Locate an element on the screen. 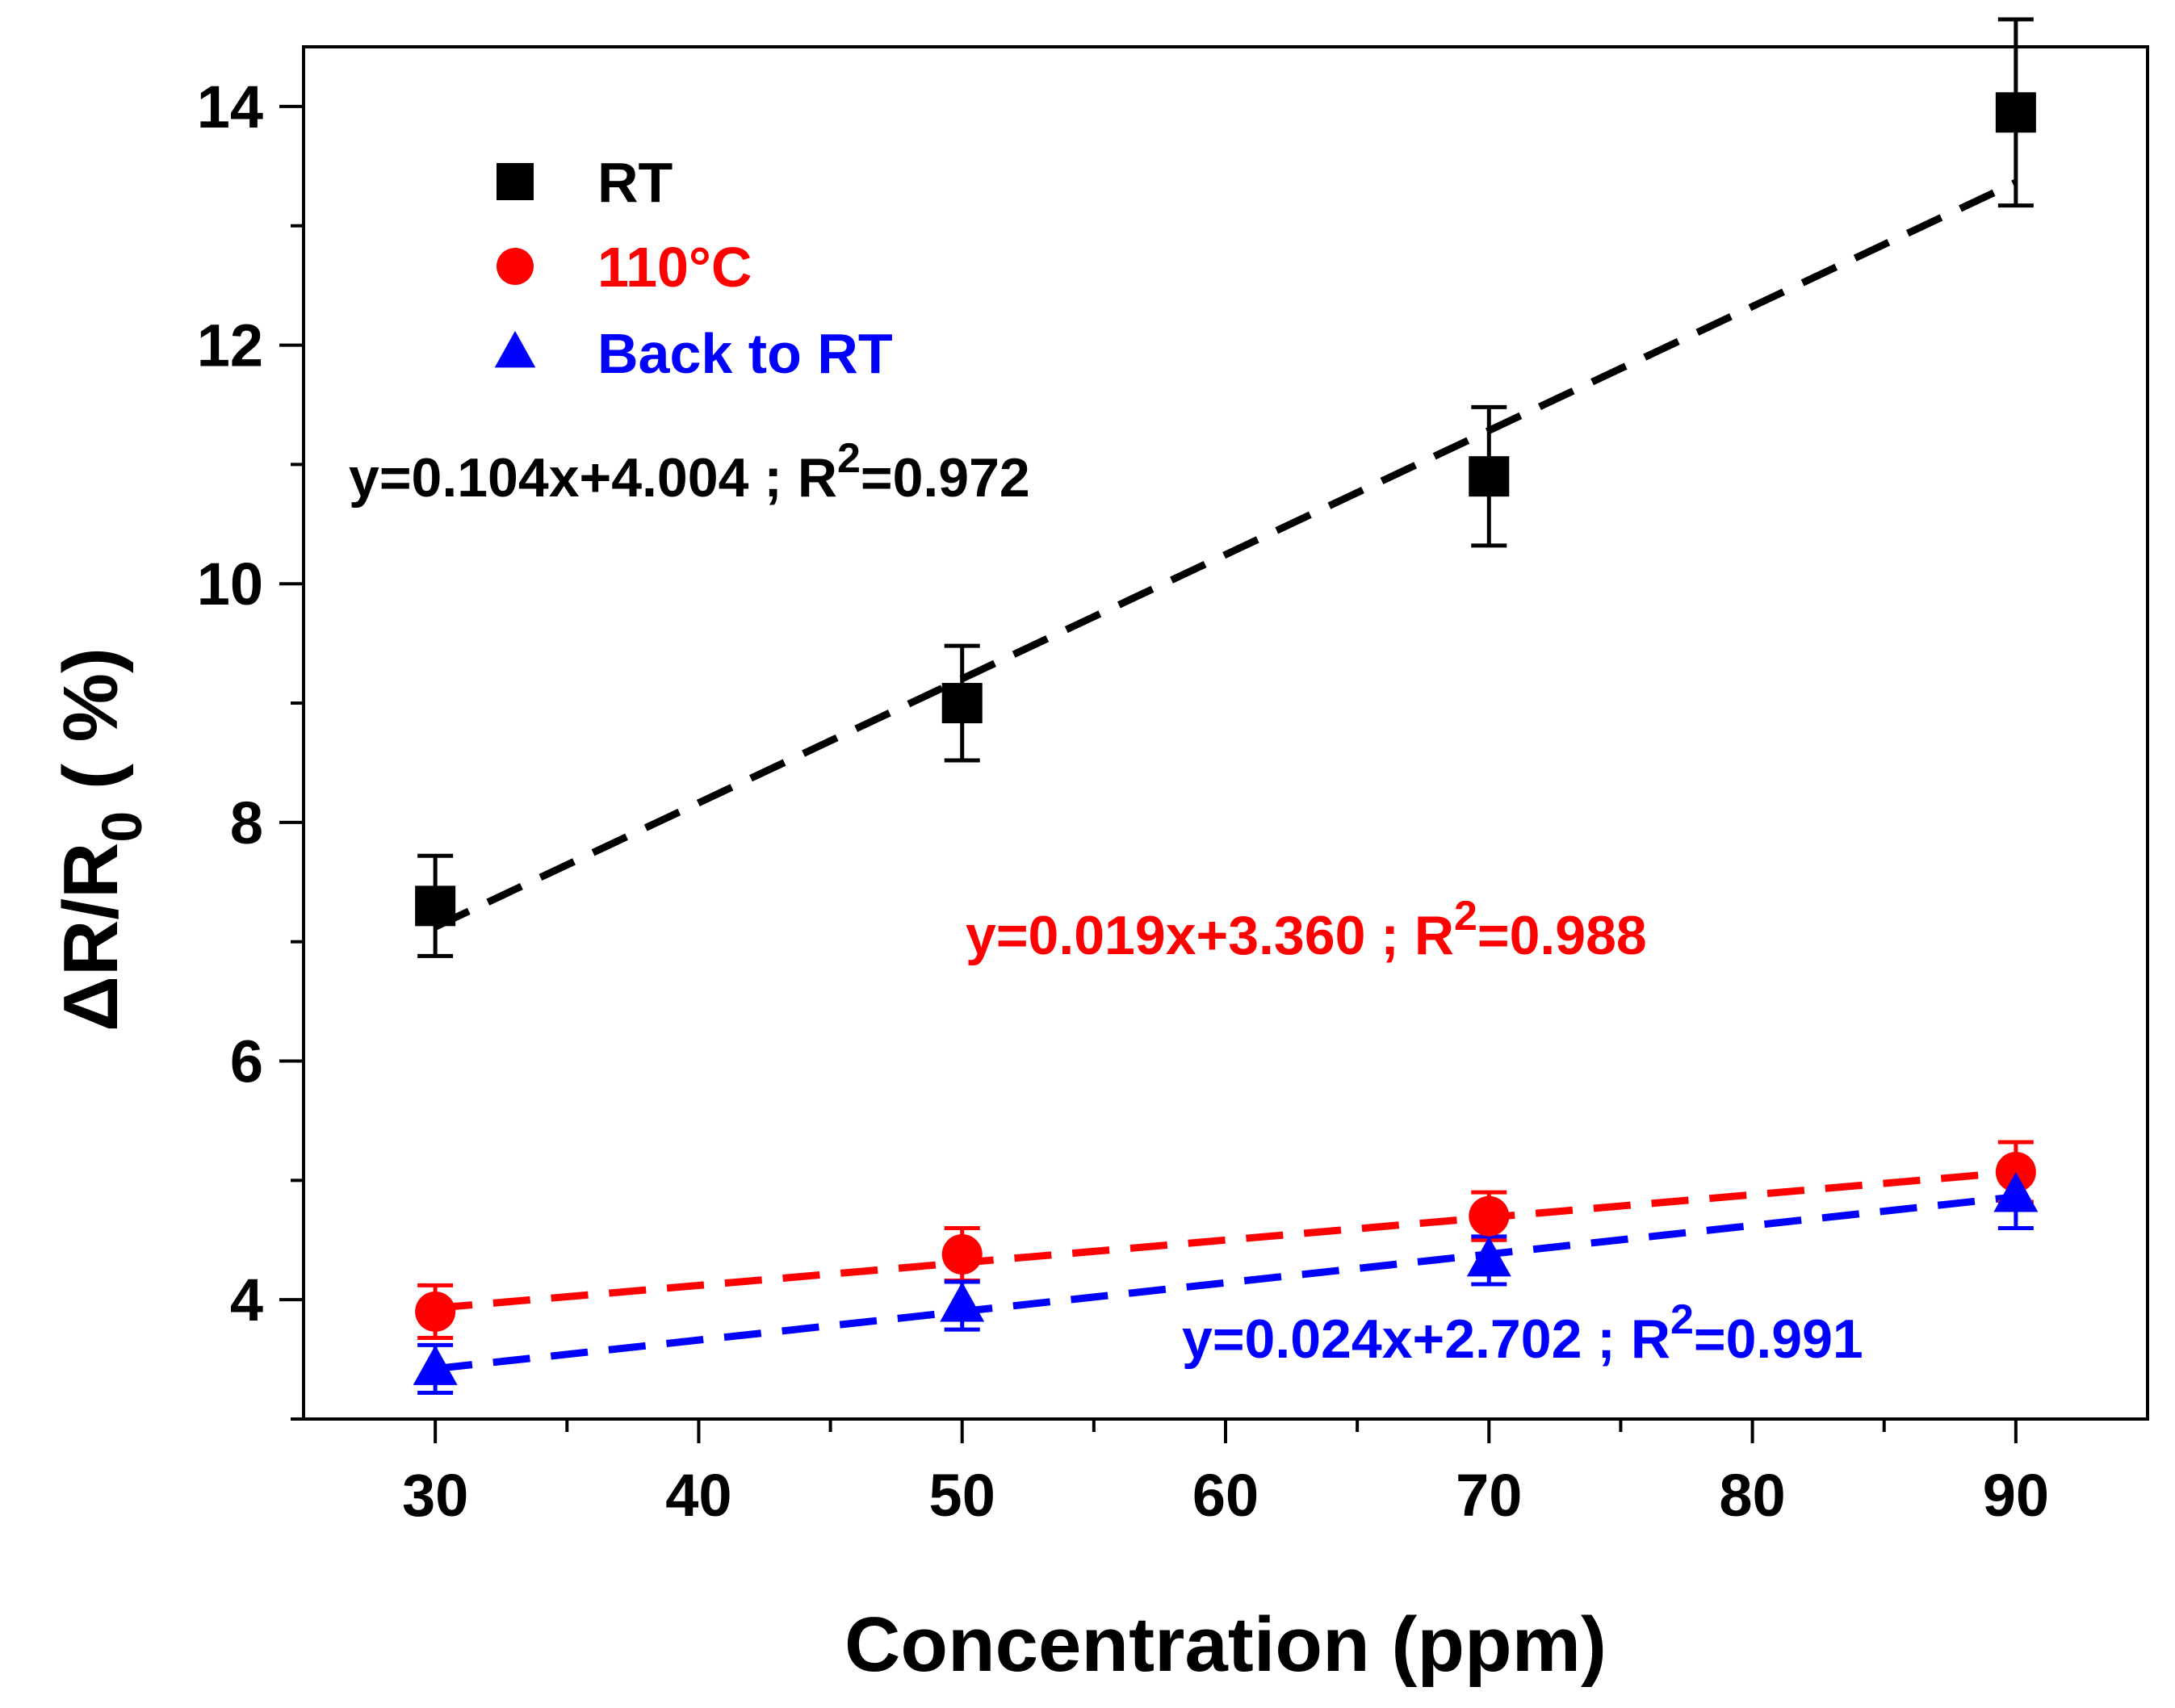 This screenshot has height=1708, width=2175. legend-label-110-c: 110°C is located at coordinates (674, 268).